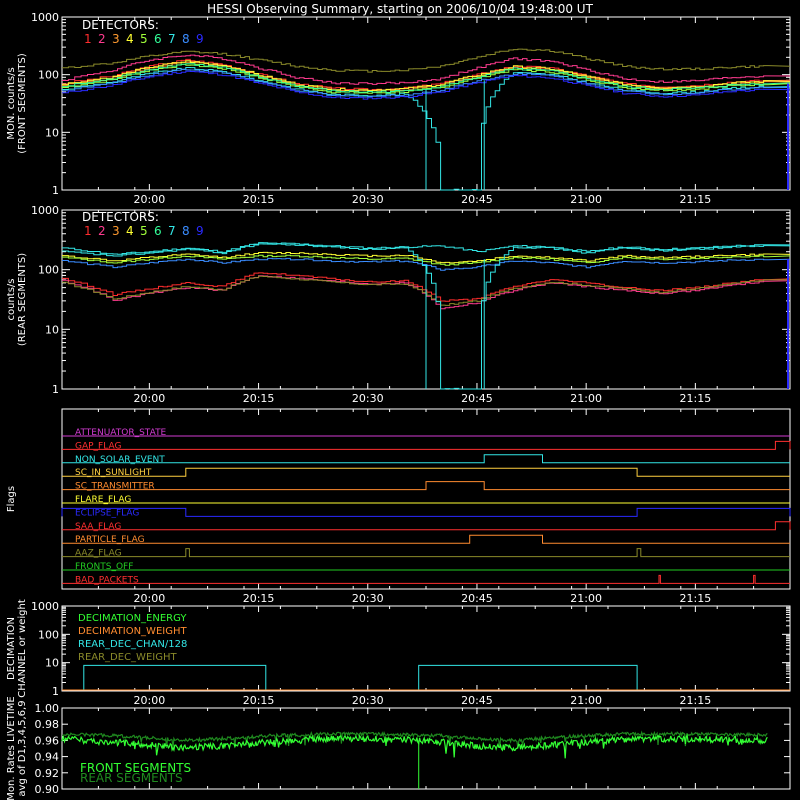 Image resolution: width=800 pixels, height=800 pixels. I want to click on livetime-ylabel: Mon. Rates LIVETIME avg of D1,3,4,5,6,9, so click(17, 748).